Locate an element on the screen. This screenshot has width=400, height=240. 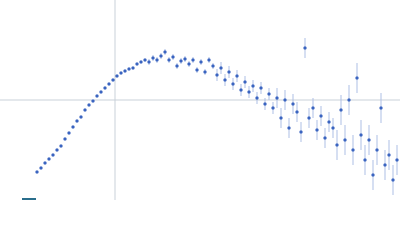
legend-swatch is located at coordinates (29, 199).